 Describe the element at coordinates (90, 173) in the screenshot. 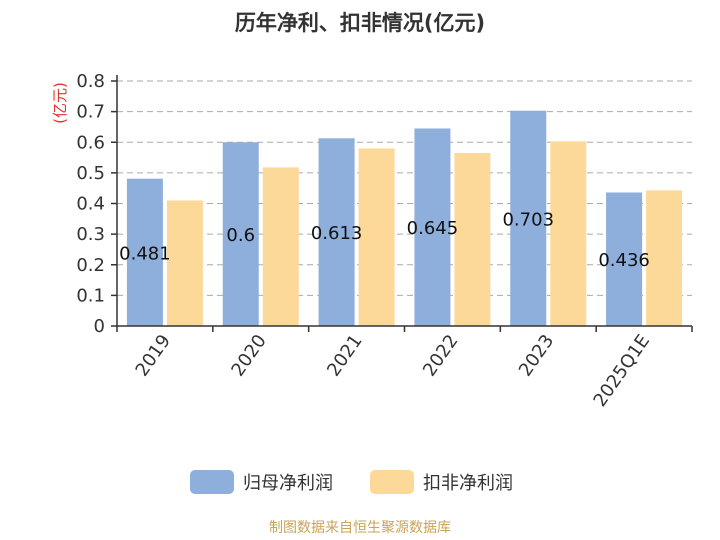

I see `y-tick-label: 0.5` at that location.